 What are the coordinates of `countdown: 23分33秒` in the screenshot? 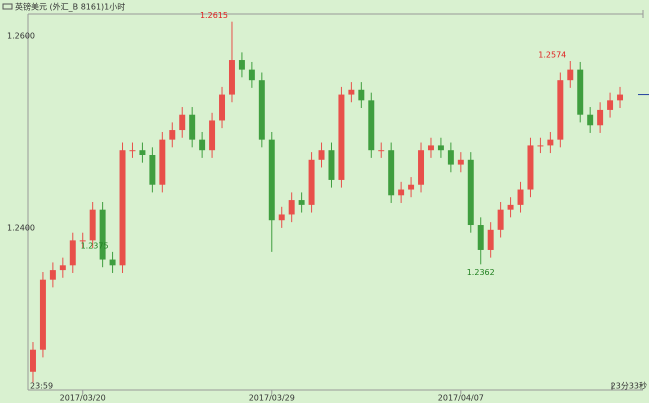 It's located at (629, 386).